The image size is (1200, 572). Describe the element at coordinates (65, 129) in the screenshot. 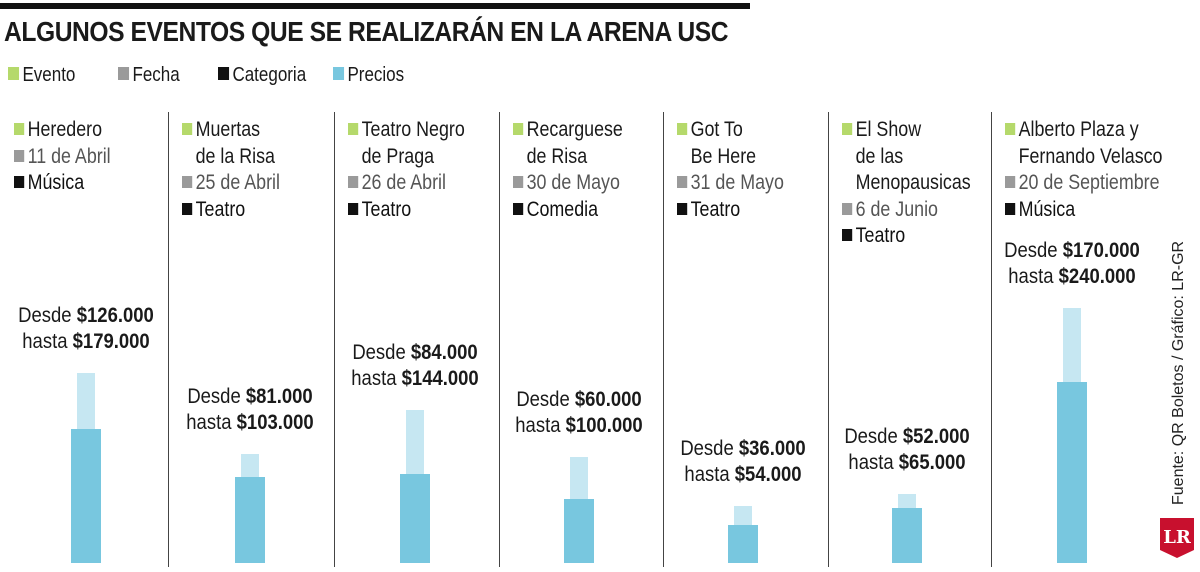

I see `event-name-text: Heredero` at that location.